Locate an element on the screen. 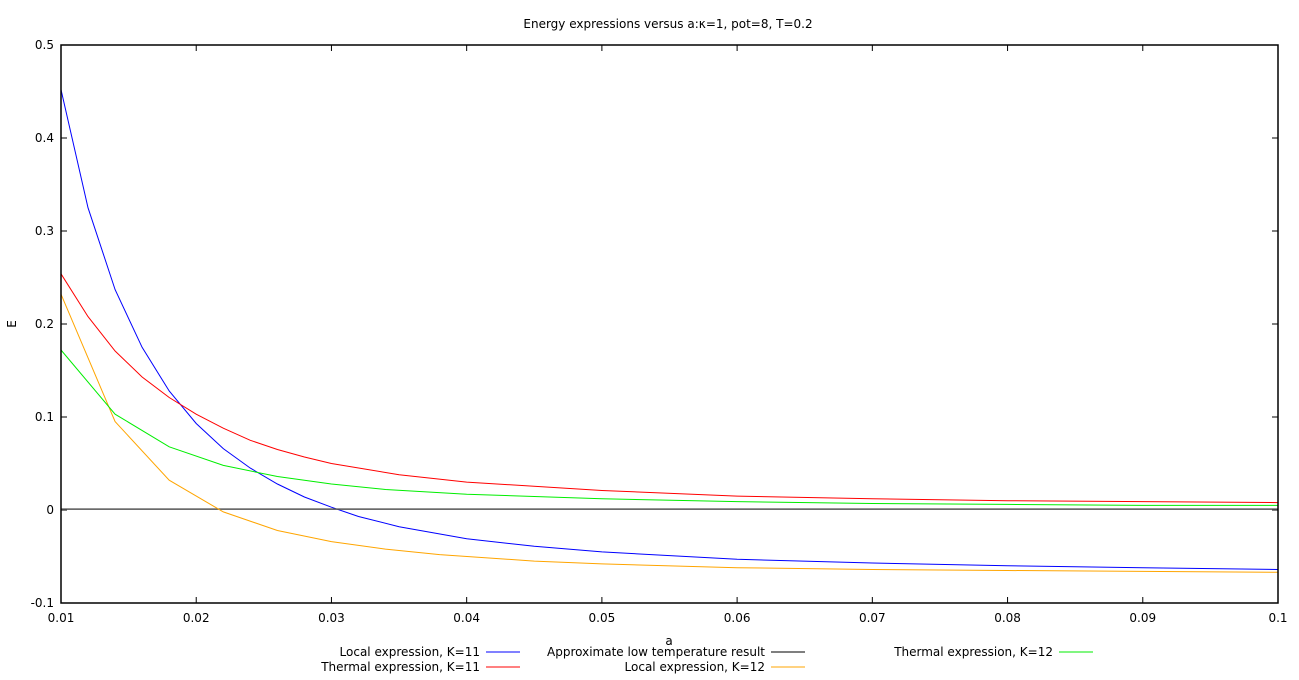  y-tick-label: 0.3 is located at coordinates (44, 231).